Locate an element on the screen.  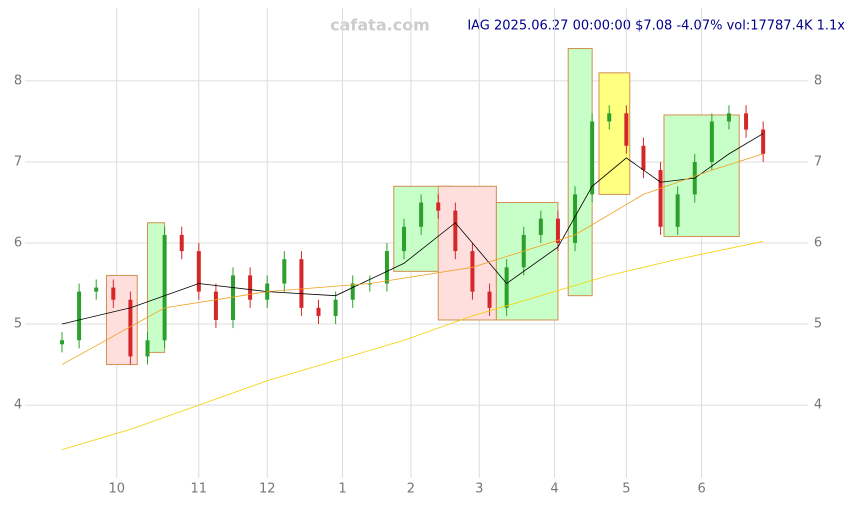
x-tick-label: 12 is located at coordinates (267, 489).